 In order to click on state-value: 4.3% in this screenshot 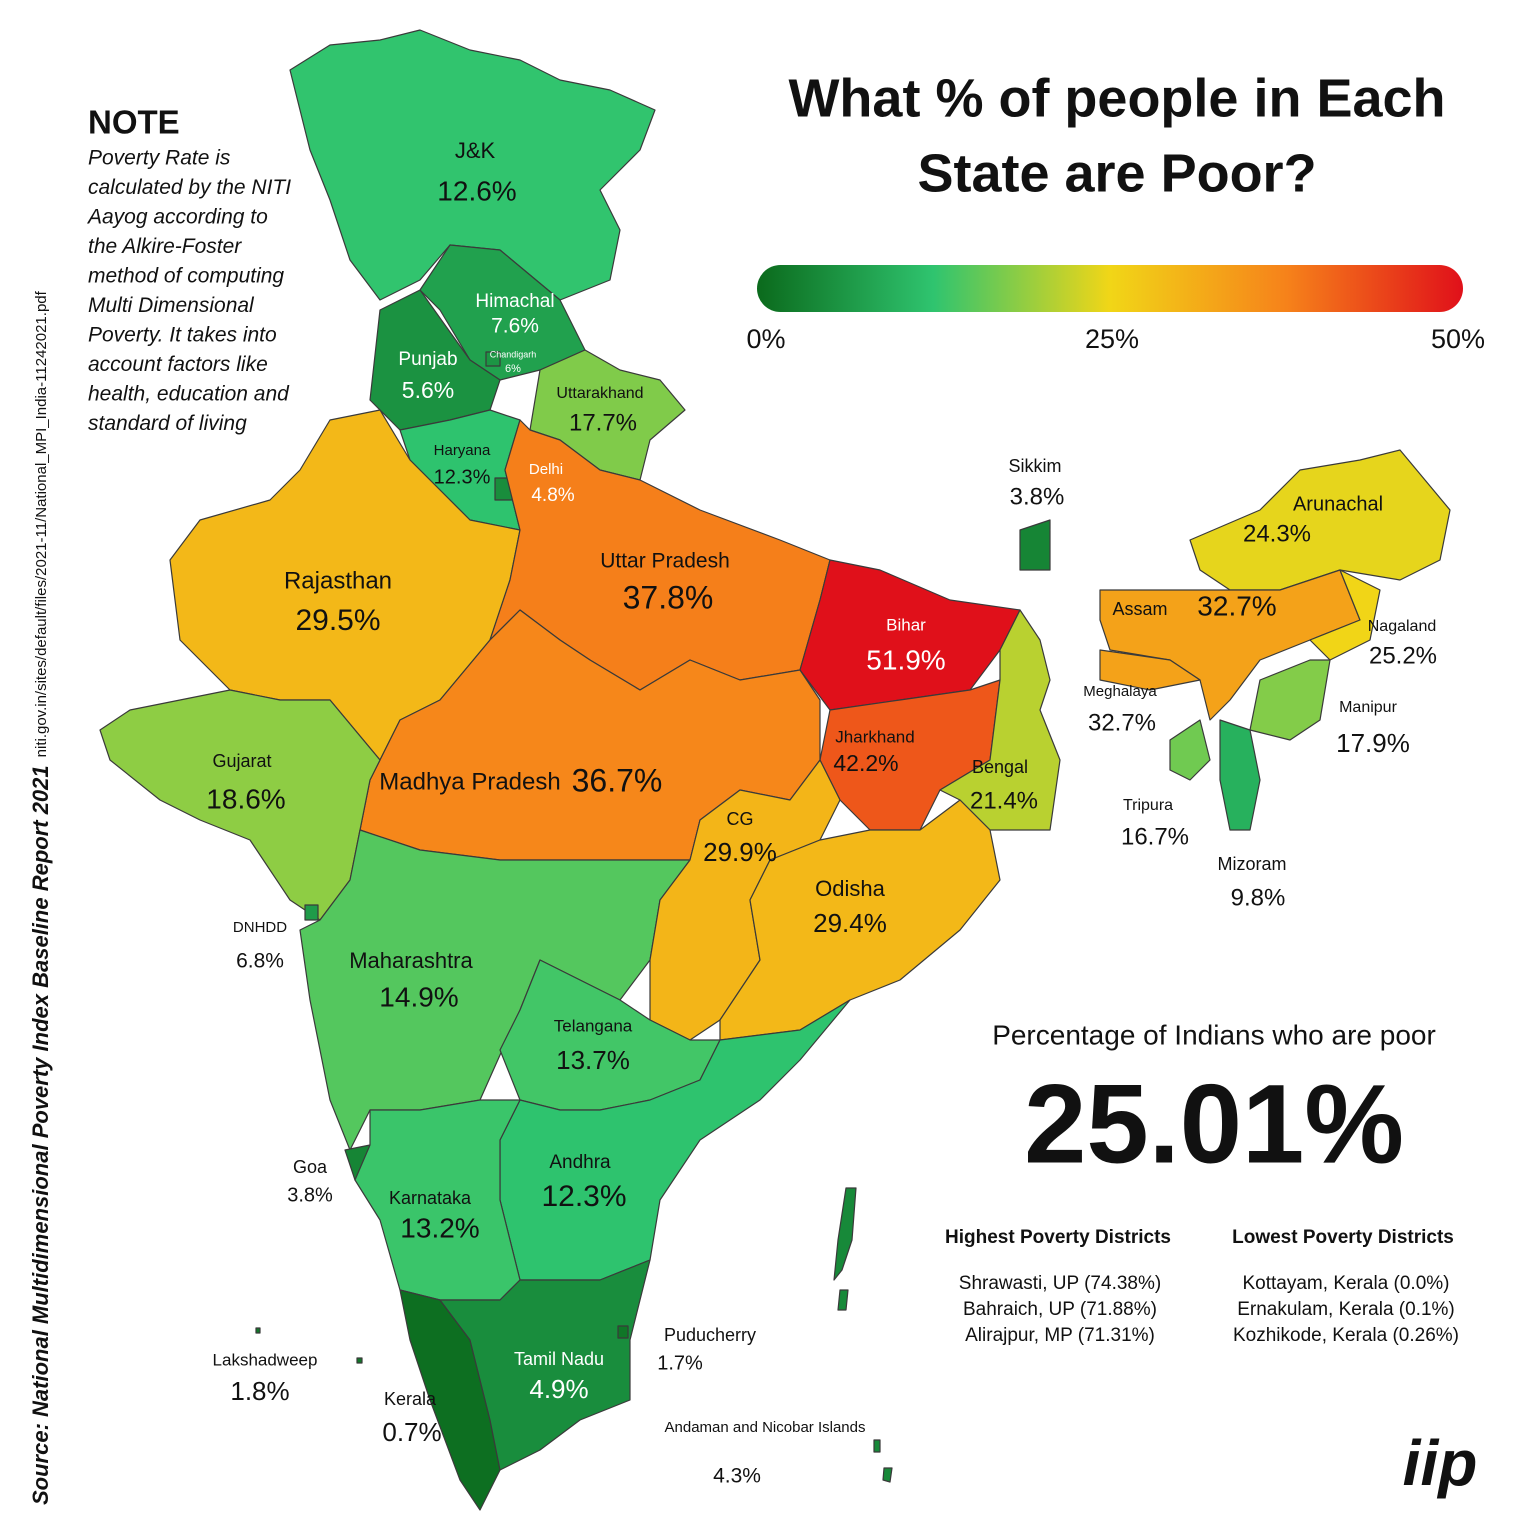, I will do `click(737, 1476)`.